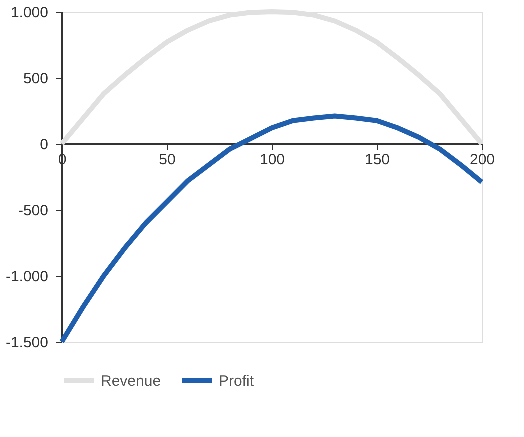  I want to click on x-tick-label: 150, so click(377, 160).